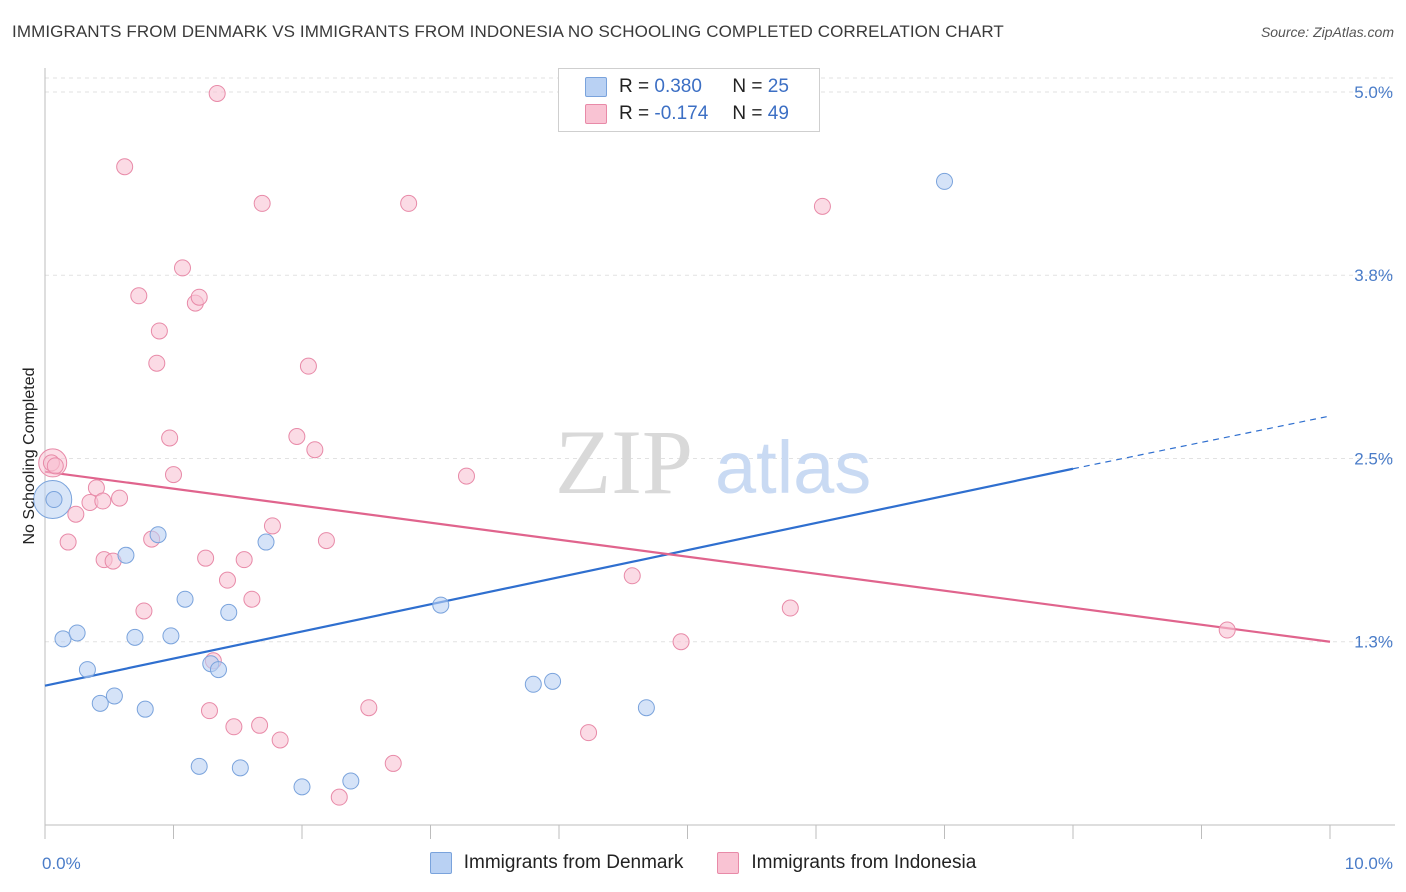  I want to click on indonesia-r-value: -0.174, so click(681, 113).